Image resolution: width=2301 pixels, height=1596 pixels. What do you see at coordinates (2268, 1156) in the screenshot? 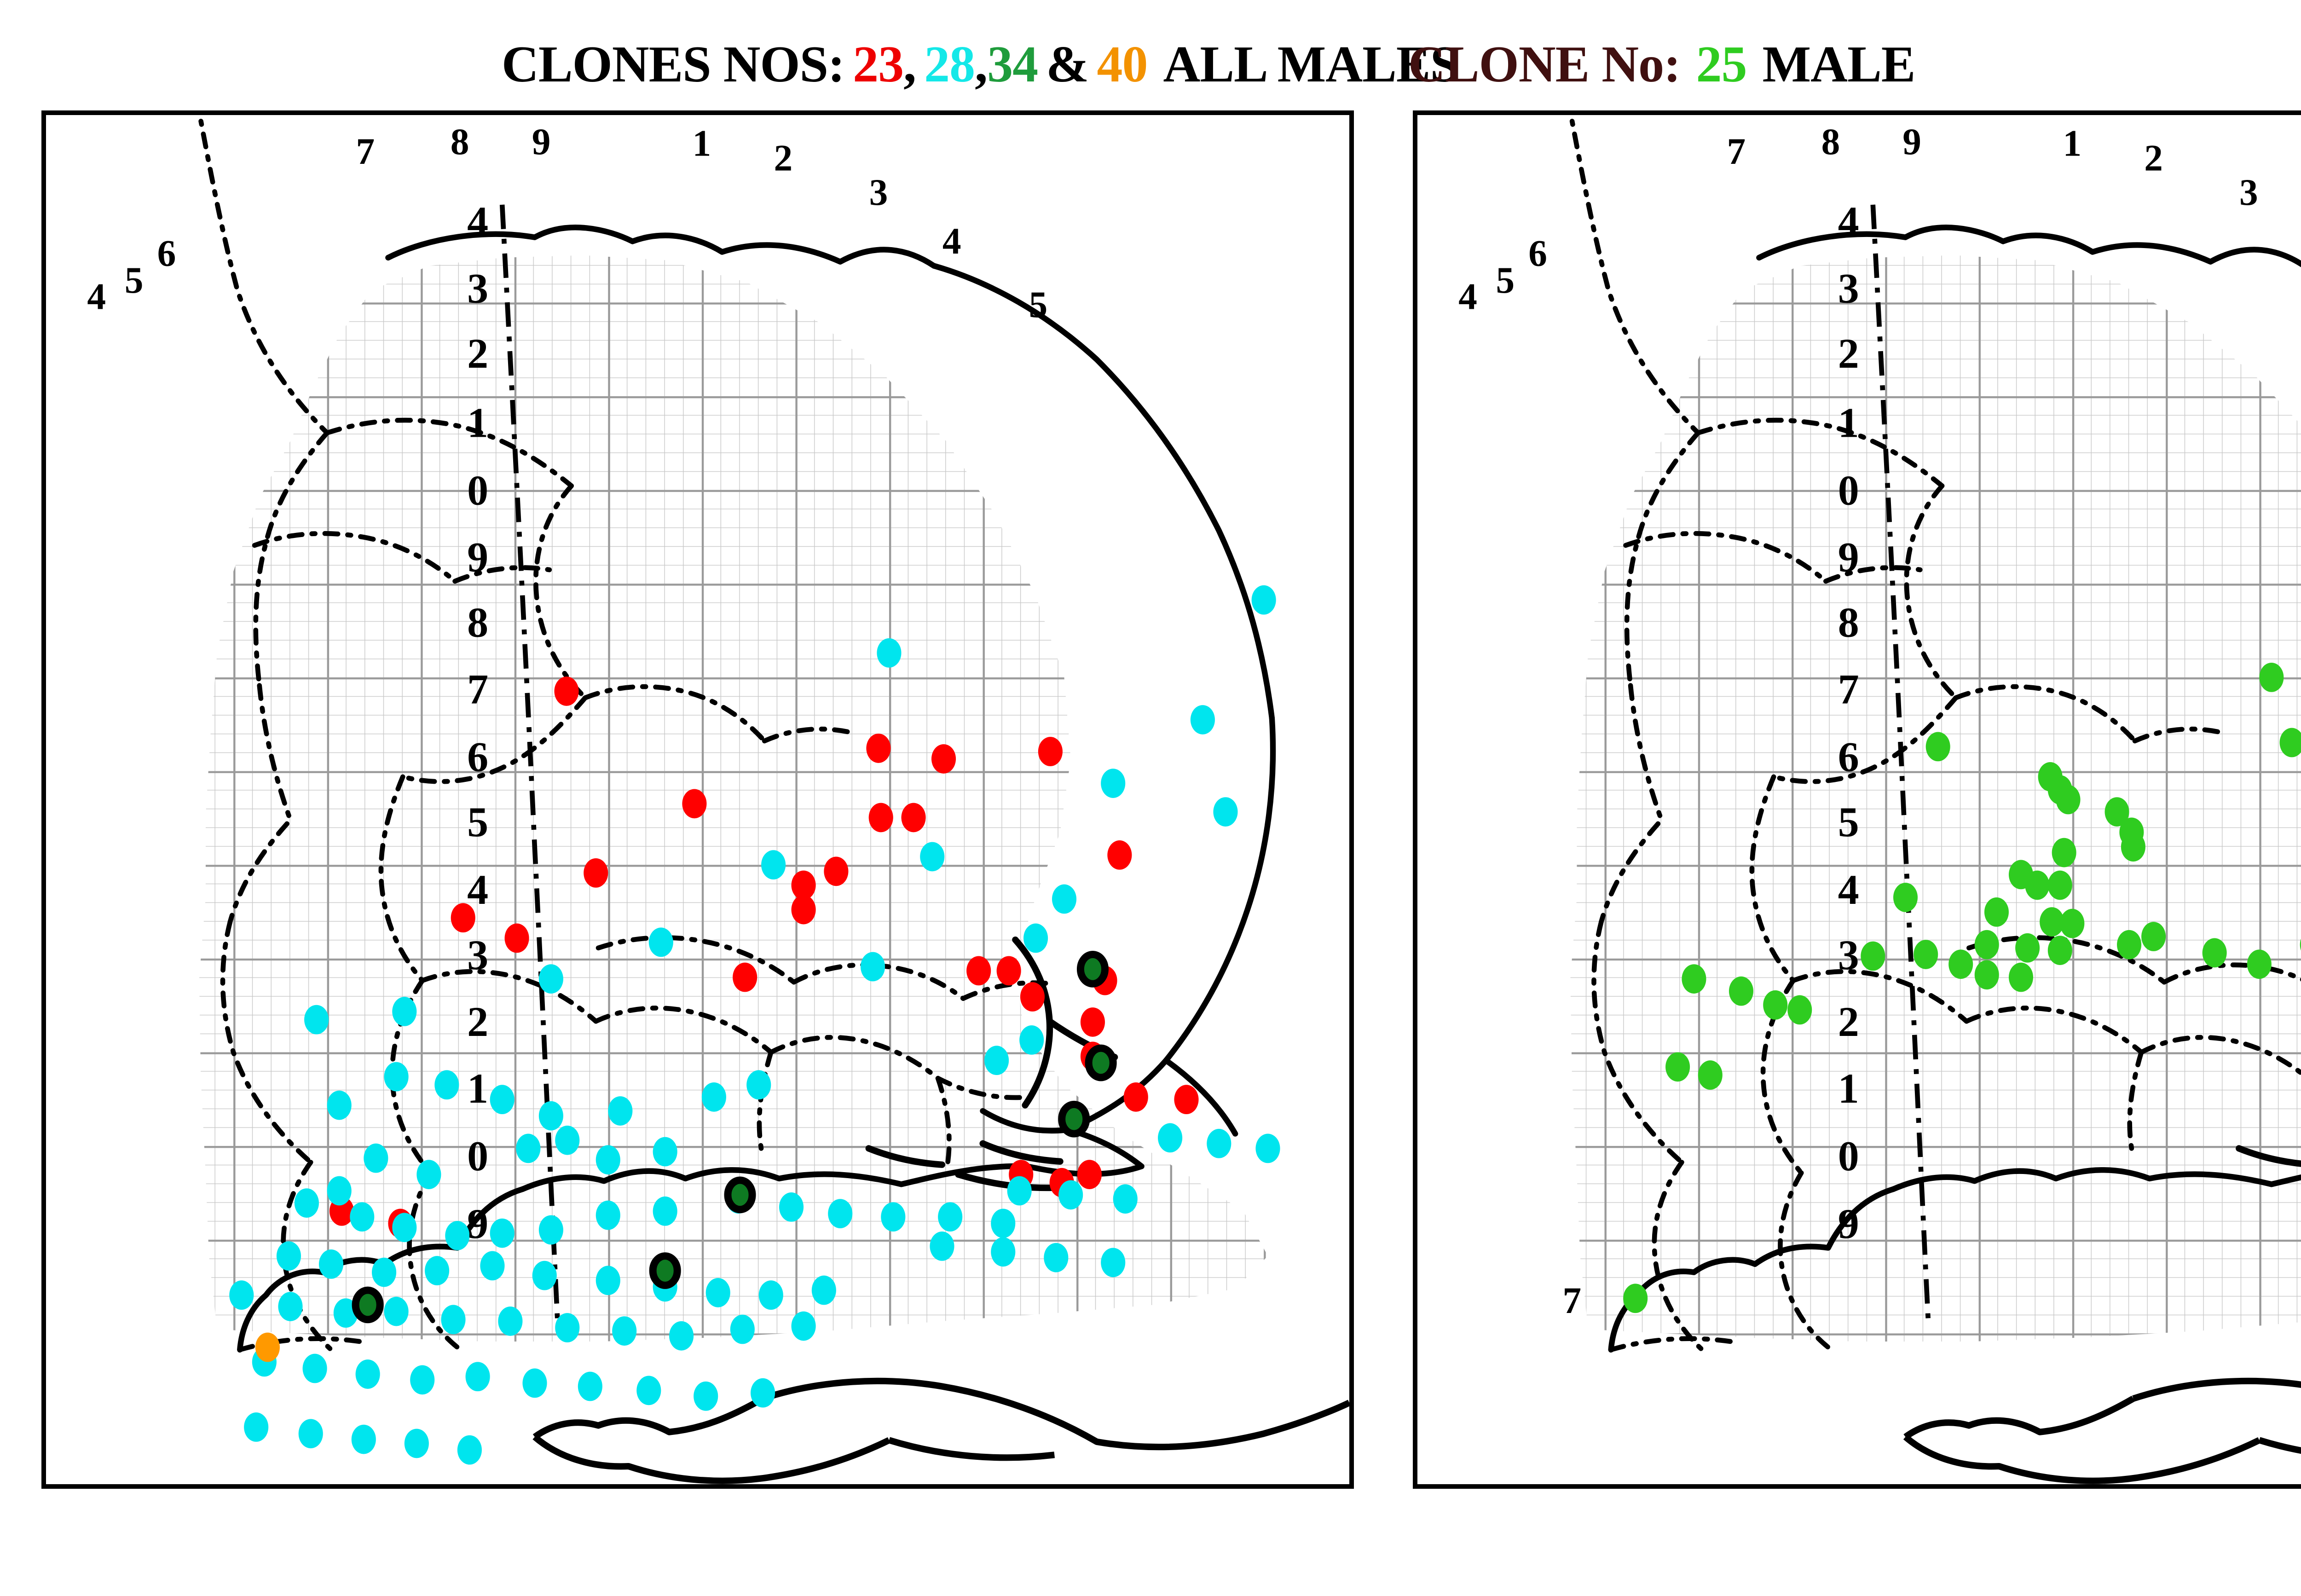
I see `right-estuary-outlines` at bounding box center [2268, 1156].